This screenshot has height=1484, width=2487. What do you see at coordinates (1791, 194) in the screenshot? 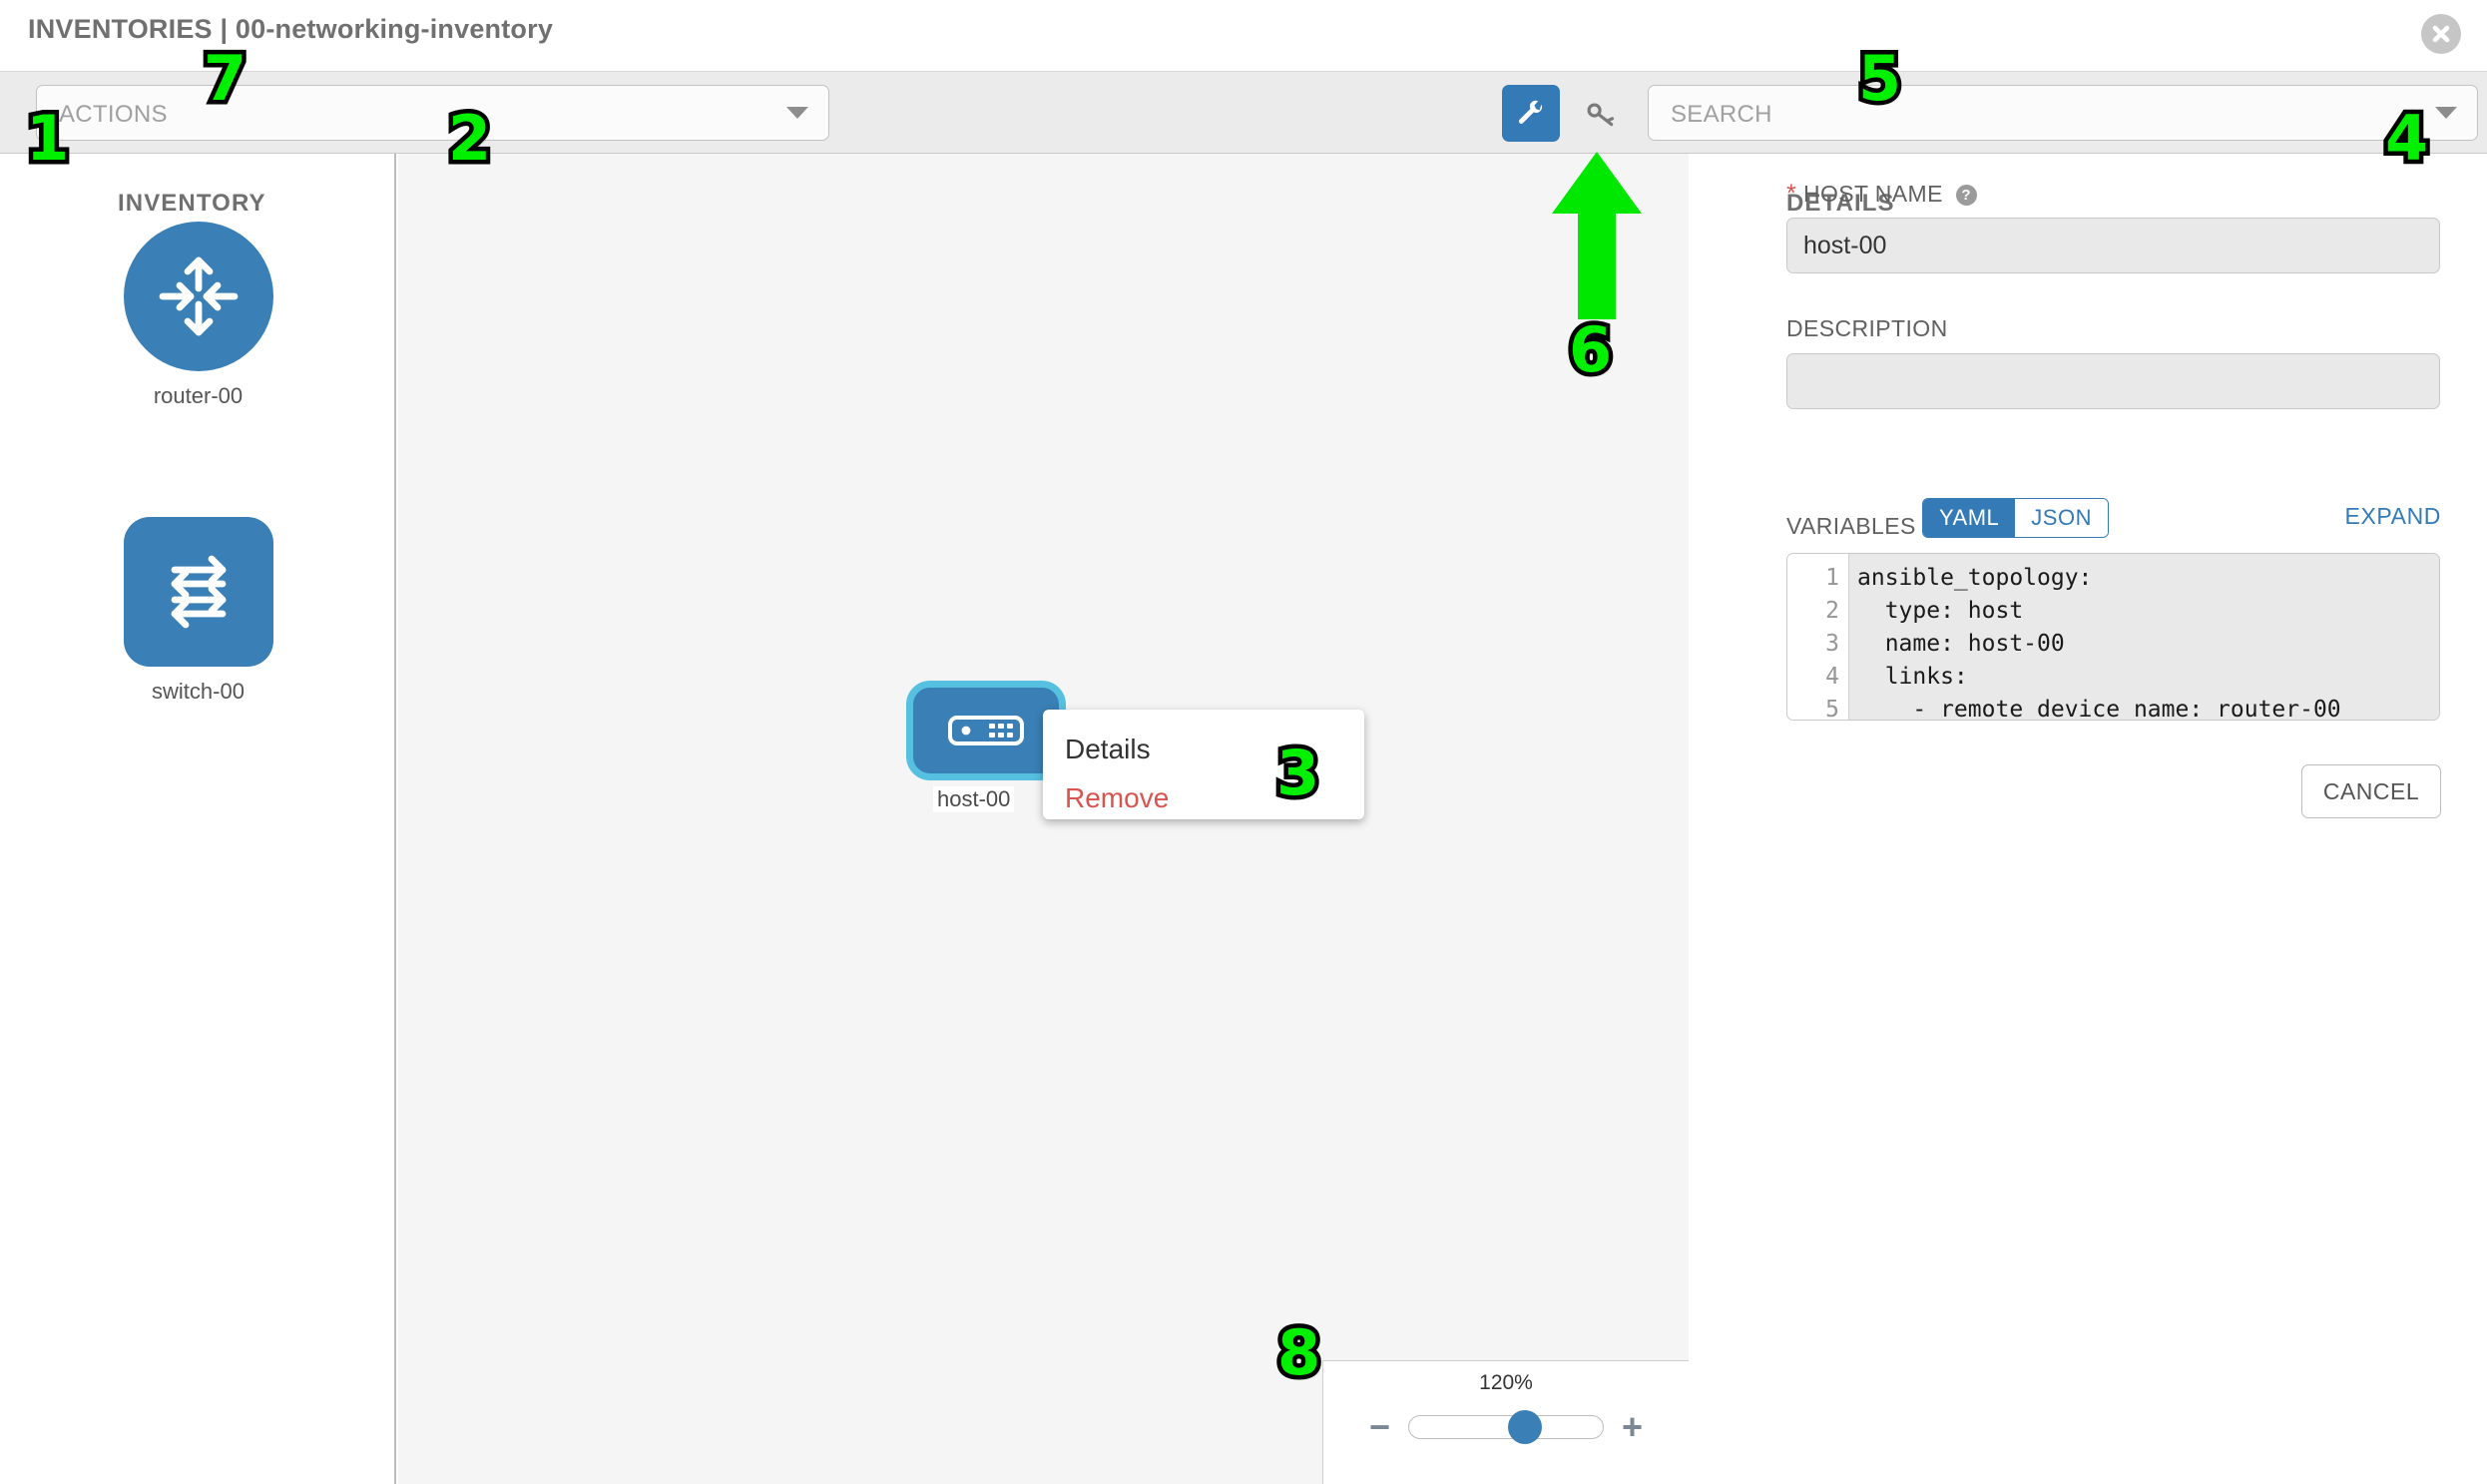
I see `required-marker: *` at bounding box center [1791, 194].